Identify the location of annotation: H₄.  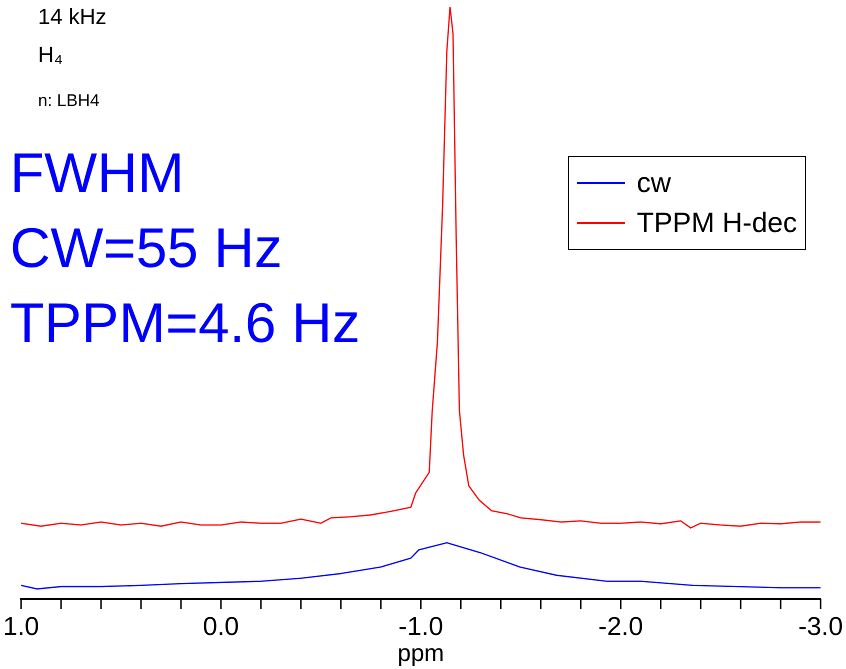
(50, 54).